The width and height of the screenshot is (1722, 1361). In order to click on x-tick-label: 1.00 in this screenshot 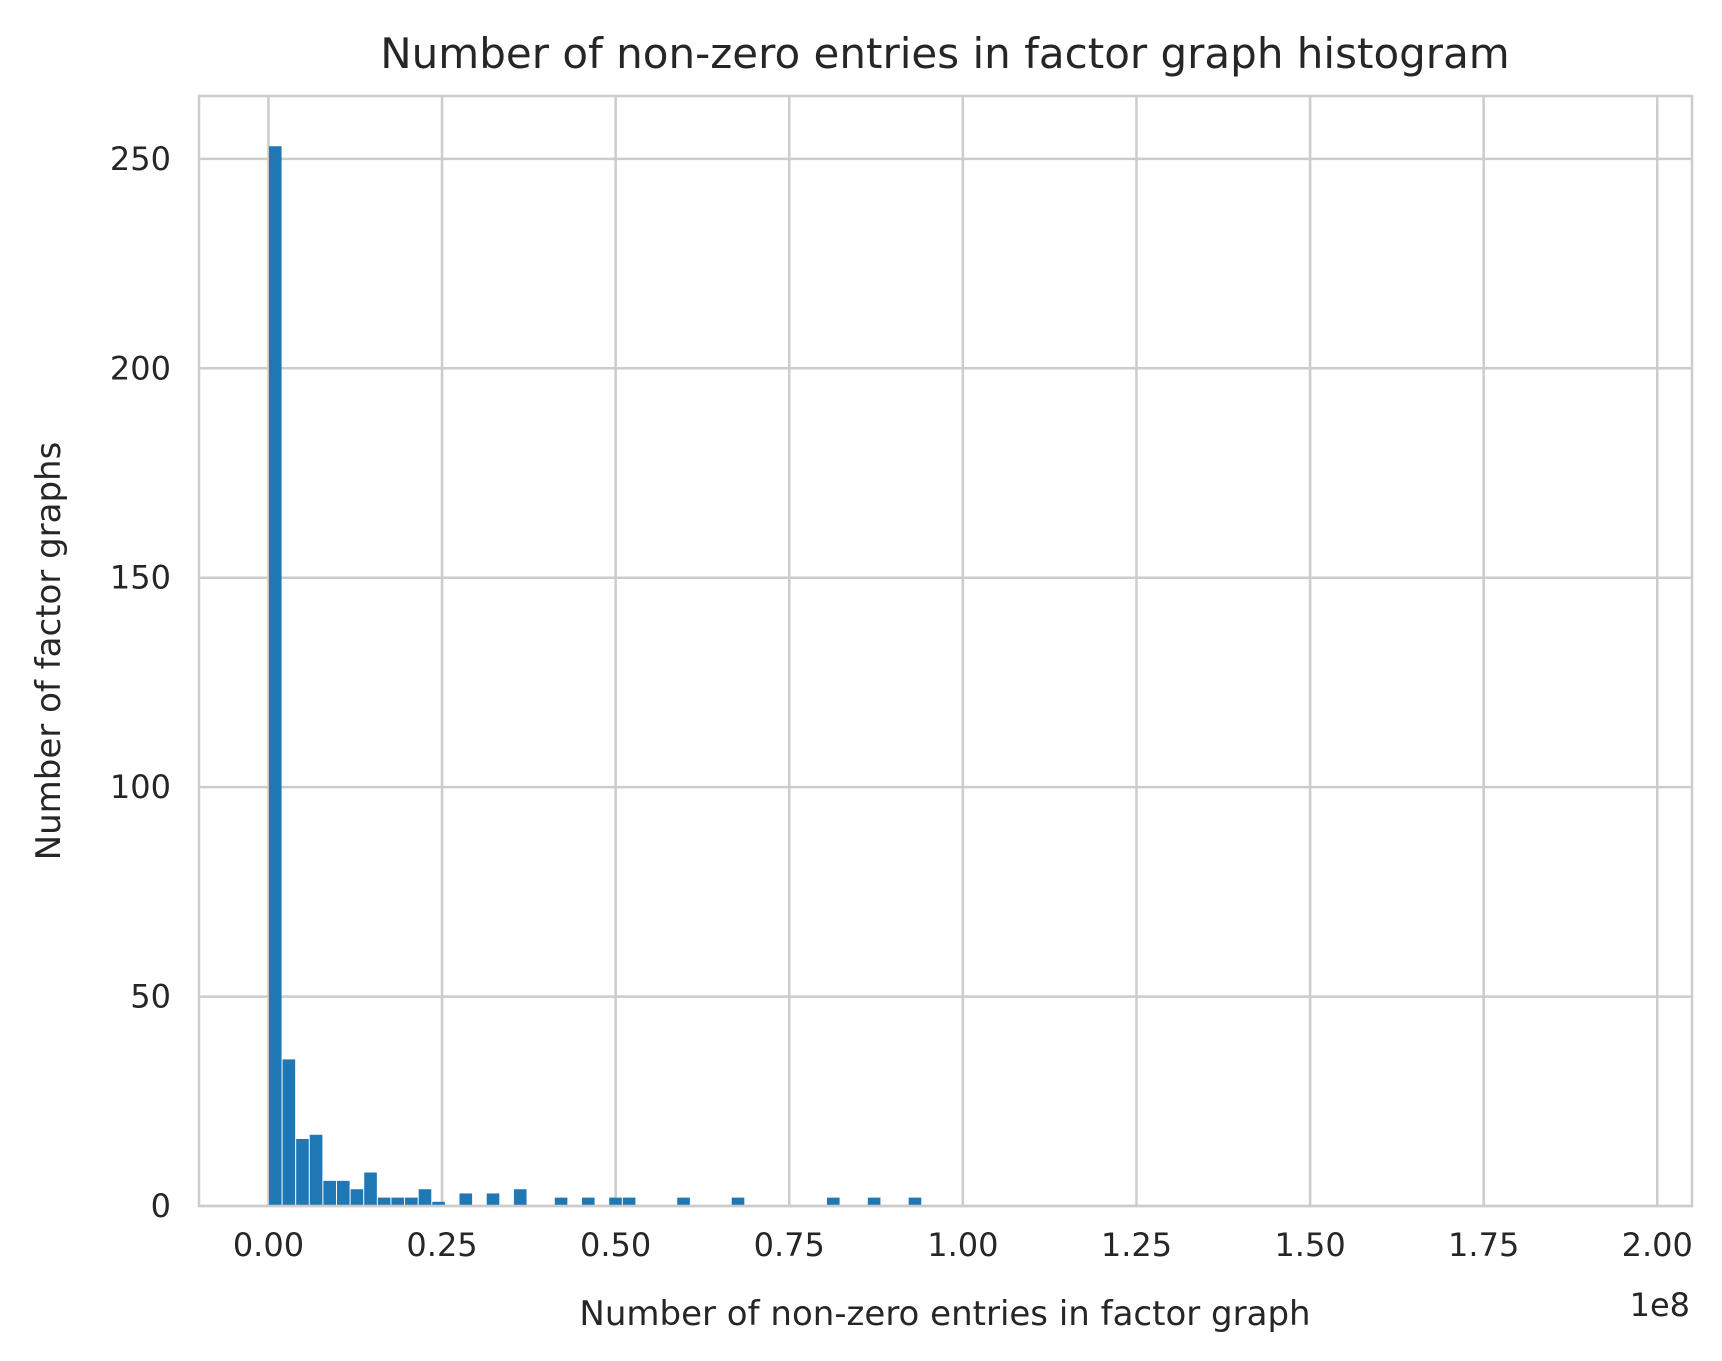, I will do `click(962, 1245)`.